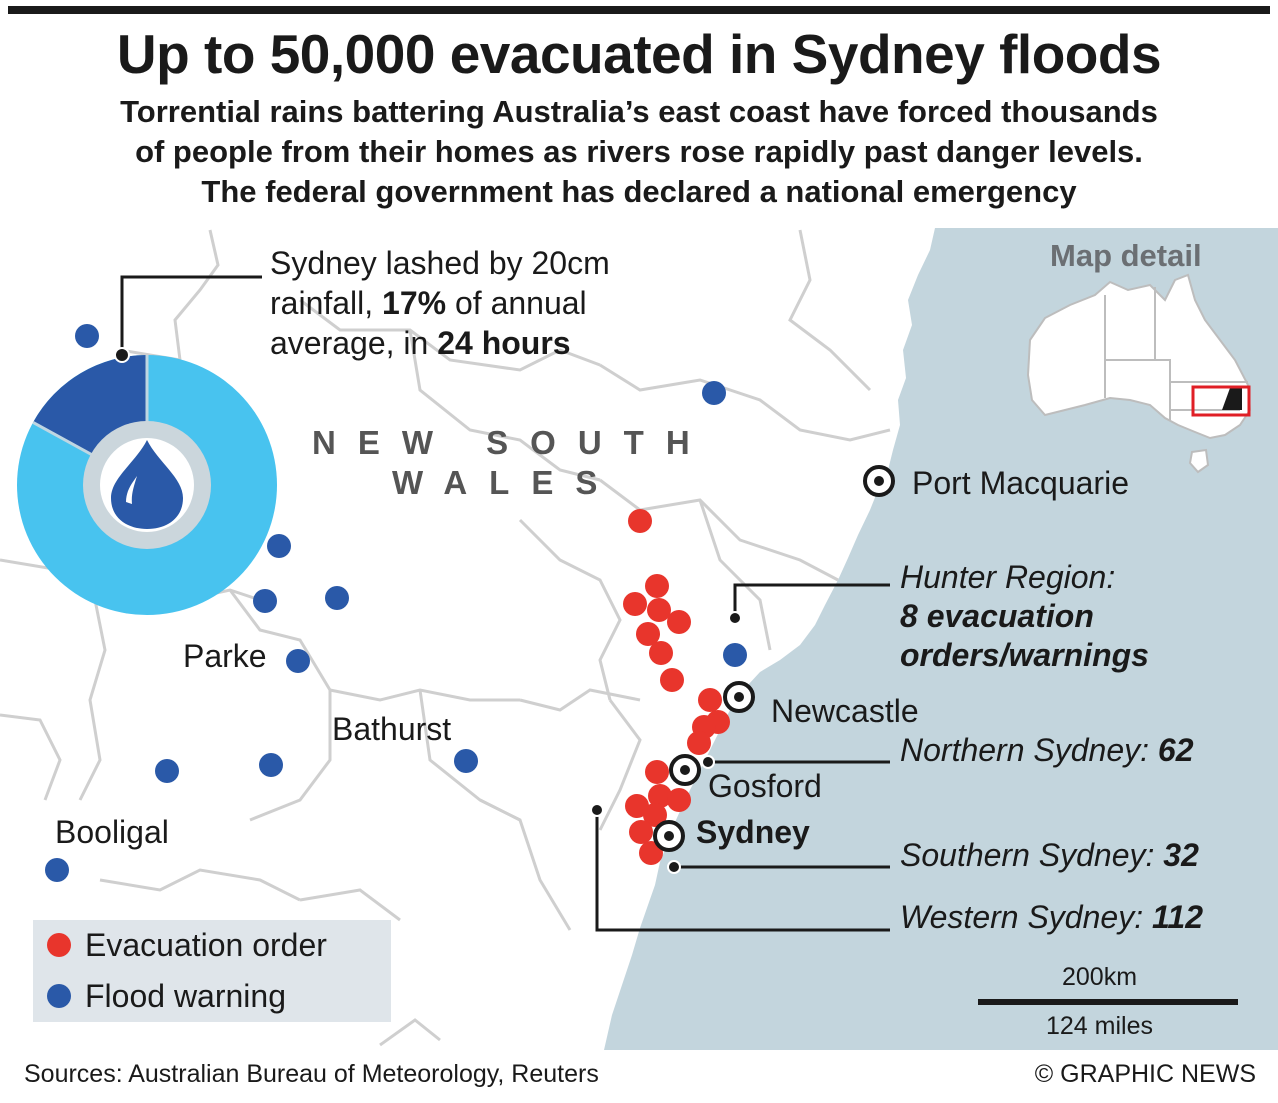 Image resolution: width=1278 pixels, height=1103 pixels. What do you see at coordinates (1026, 917) in the screenshot?
I see `western-sydney-label: Western Sydney:` at bounding box center [1026, 917].